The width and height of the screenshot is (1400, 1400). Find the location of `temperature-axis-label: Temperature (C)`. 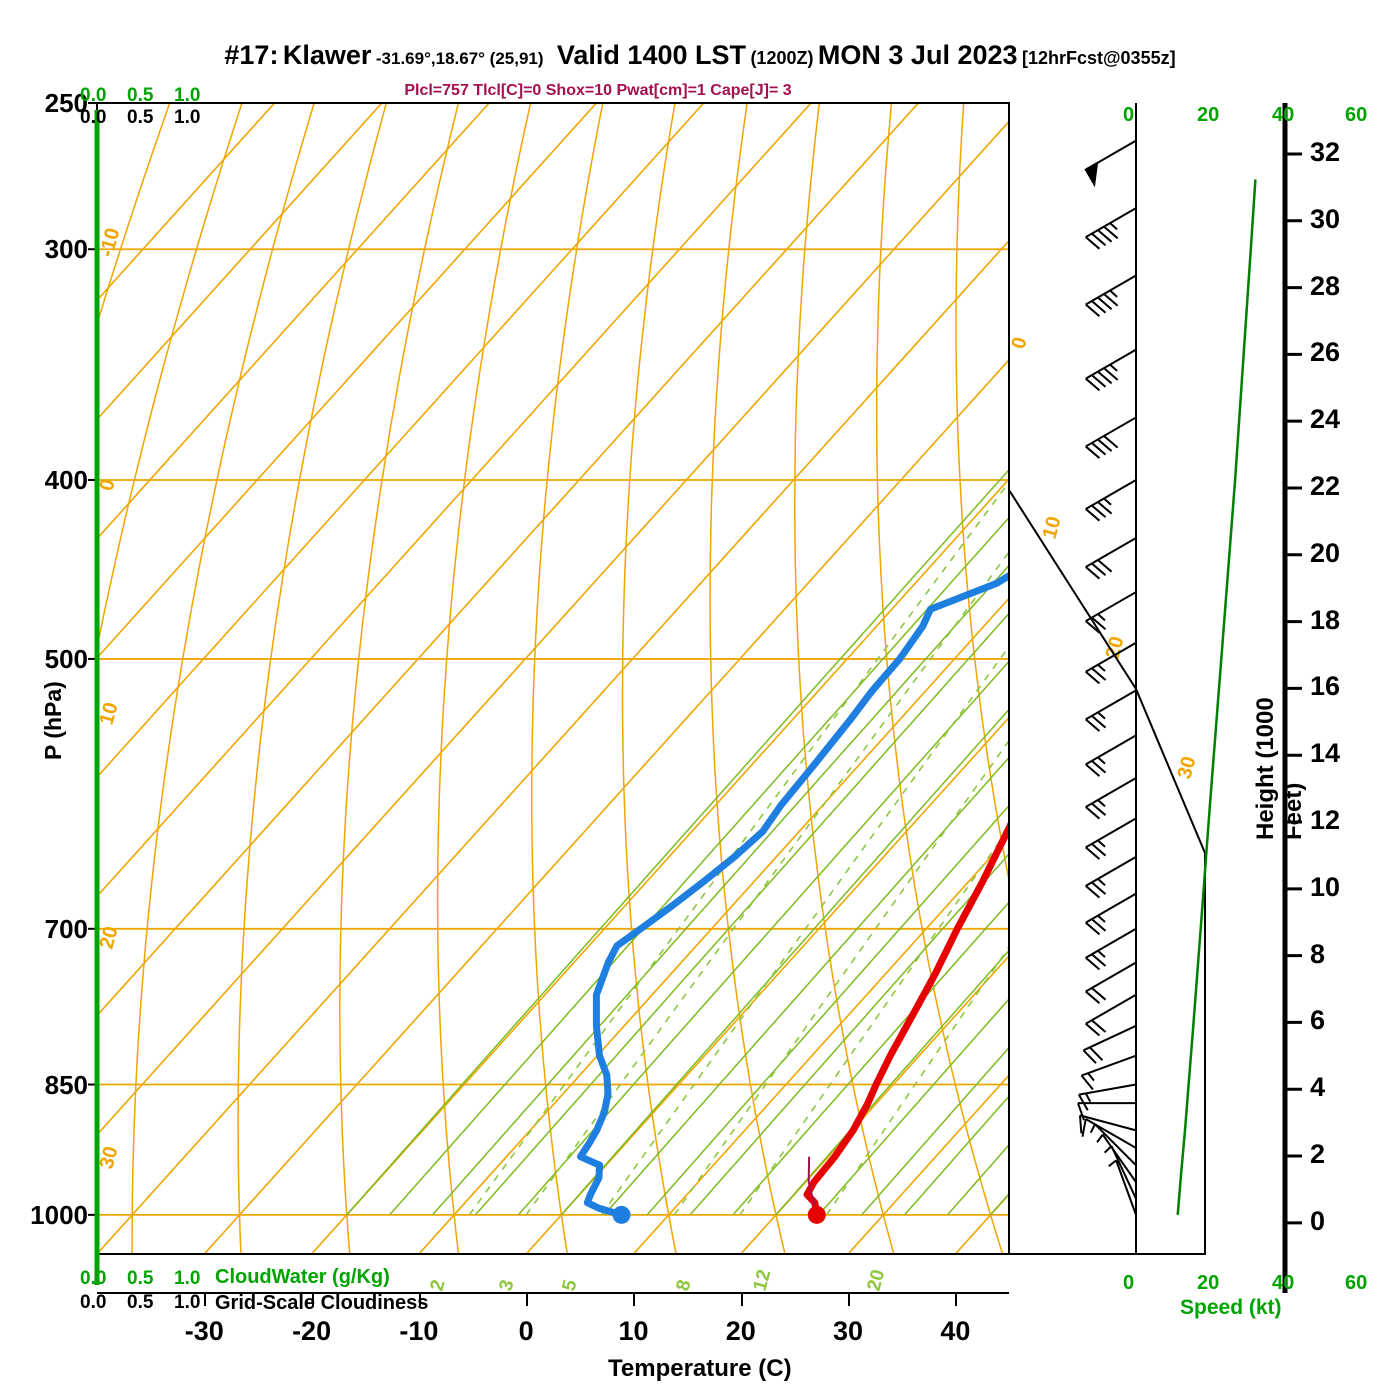

temperature-axis-label: Temperature (C) is located at coordinates (700, 1368).